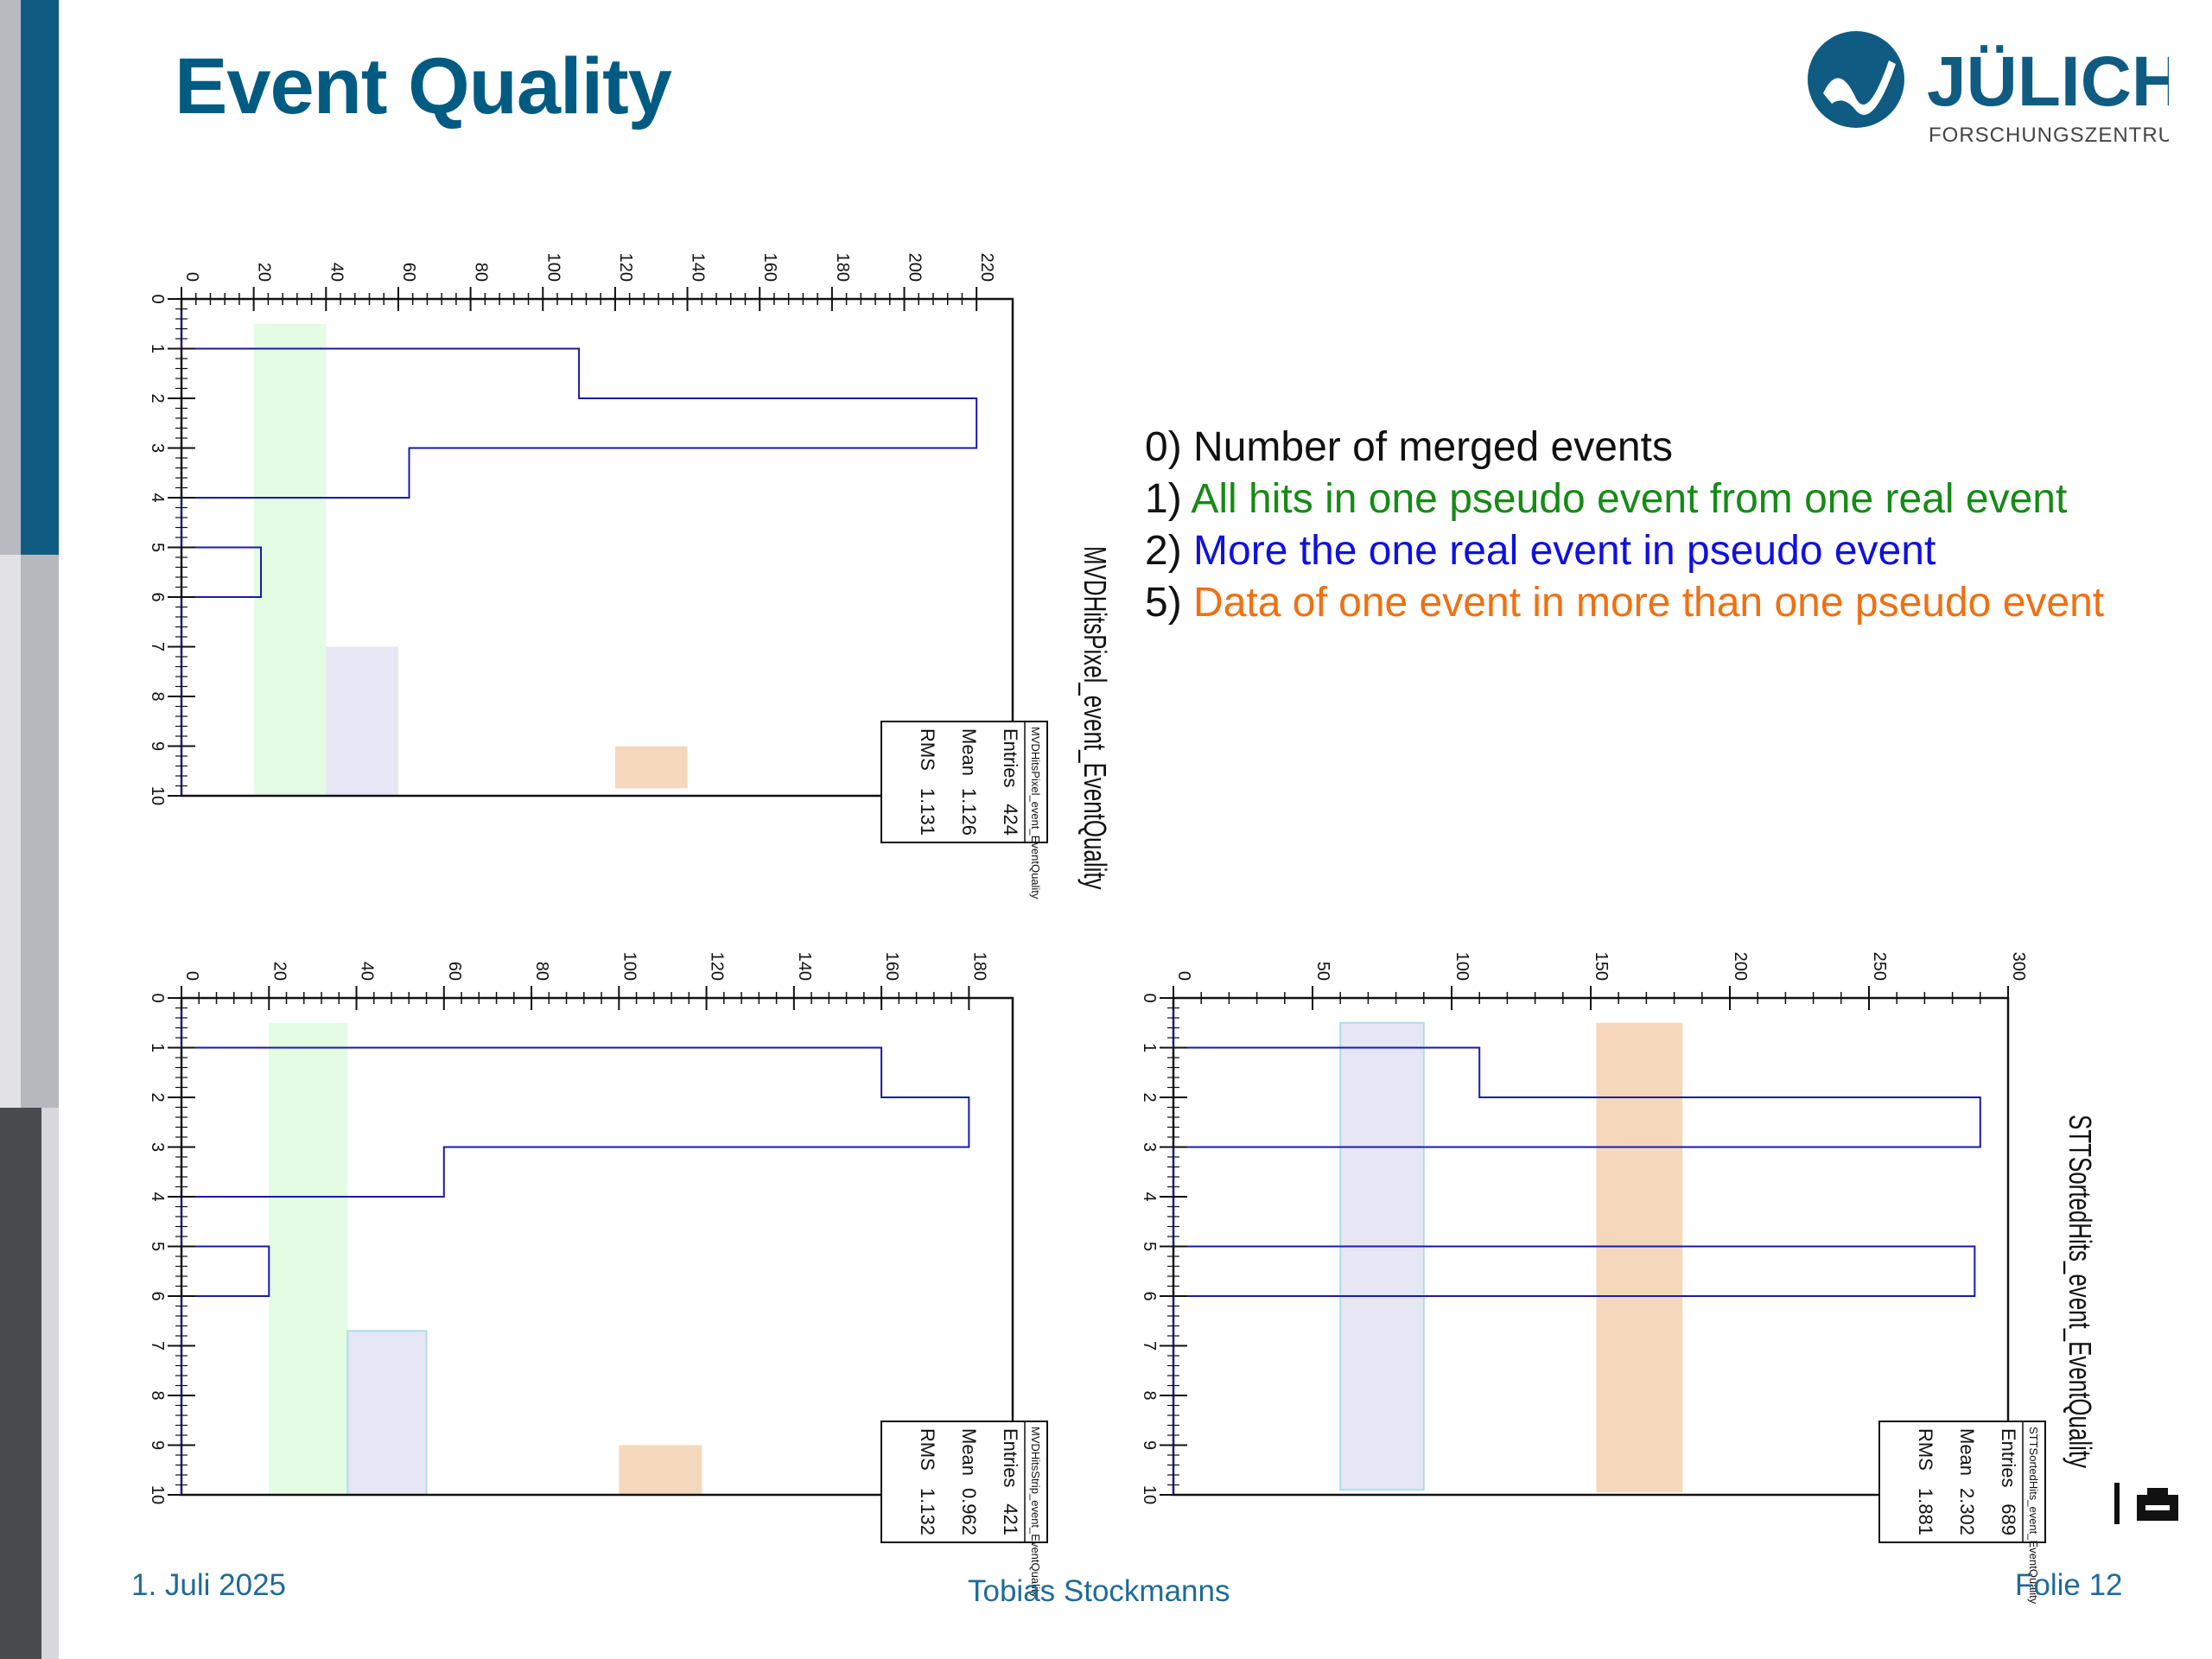  Describe the element at coordinates (769, 267) in the screenshot. I see `count-tick-label: 160` at that location.